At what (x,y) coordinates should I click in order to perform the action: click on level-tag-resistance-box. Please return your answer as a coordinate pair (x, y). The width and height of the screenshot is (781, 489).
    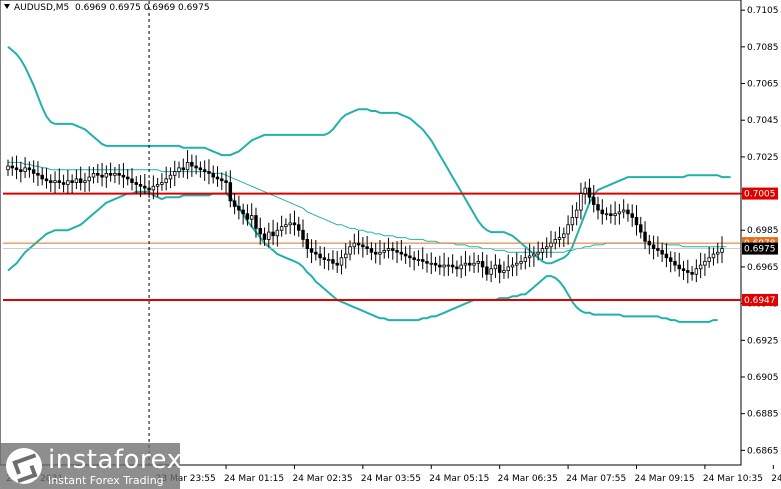
    Looking at the image, I should click on (760, 193).